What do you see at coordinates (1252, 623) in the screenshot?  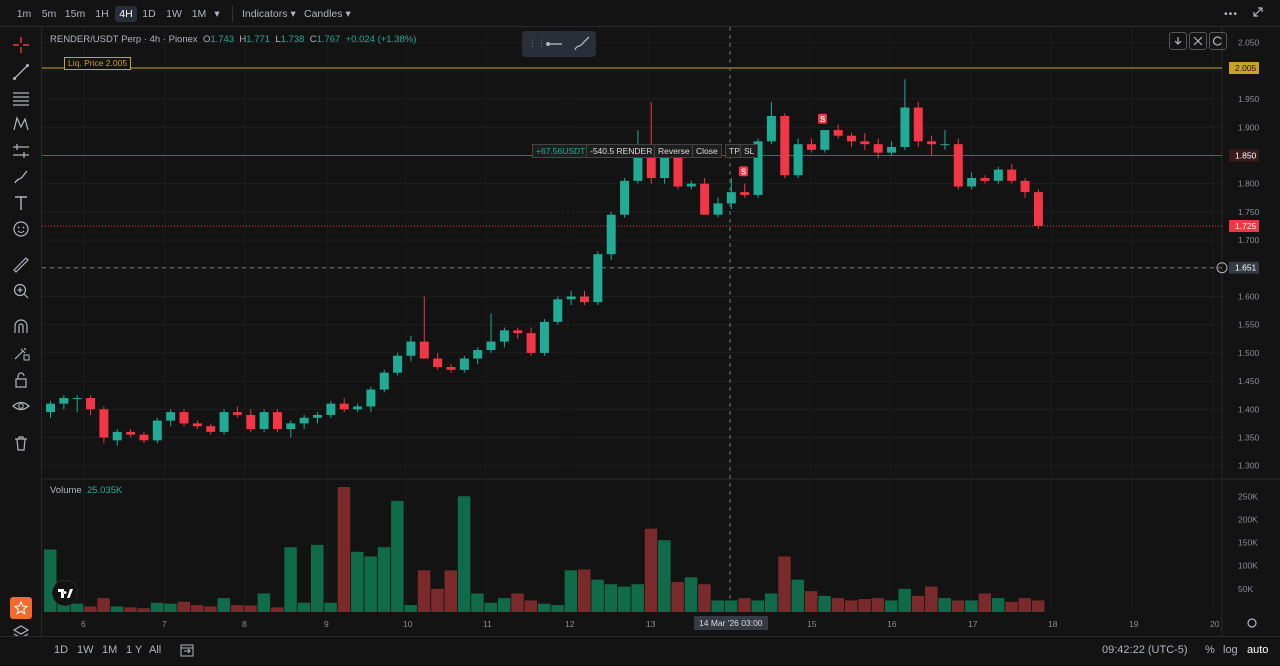 I see `settings-gear-icon` at bounding box center [1252, 623].